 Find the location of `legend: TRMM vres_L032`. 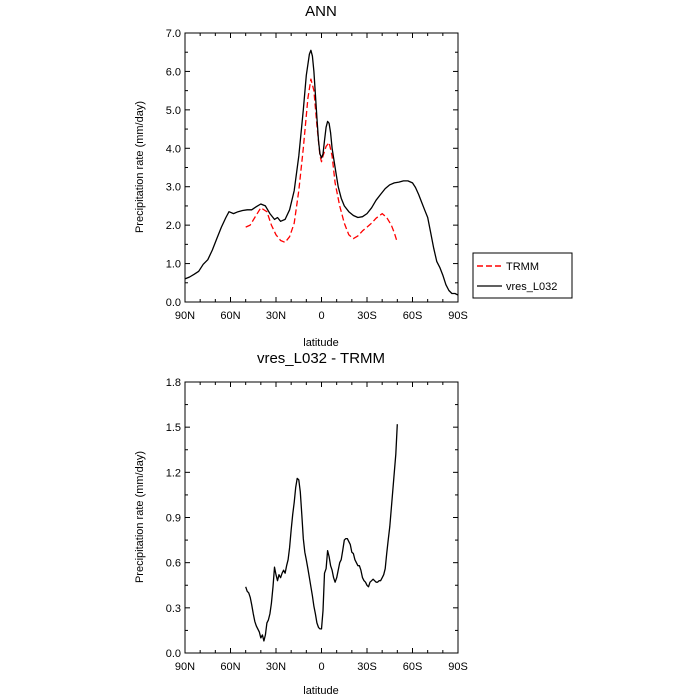

legend: TRMM vres_L032 is located at coordinates (522, 275).